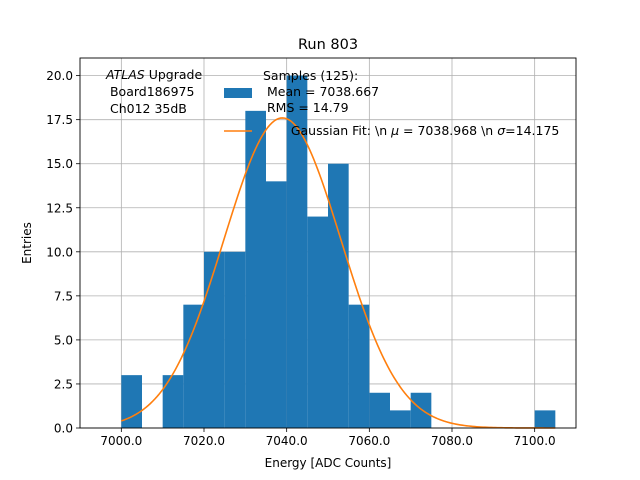  Describe the element at coordinates (532, 130) in the screenshot. I see `legend-fit-label-c: =14.175` at that location.